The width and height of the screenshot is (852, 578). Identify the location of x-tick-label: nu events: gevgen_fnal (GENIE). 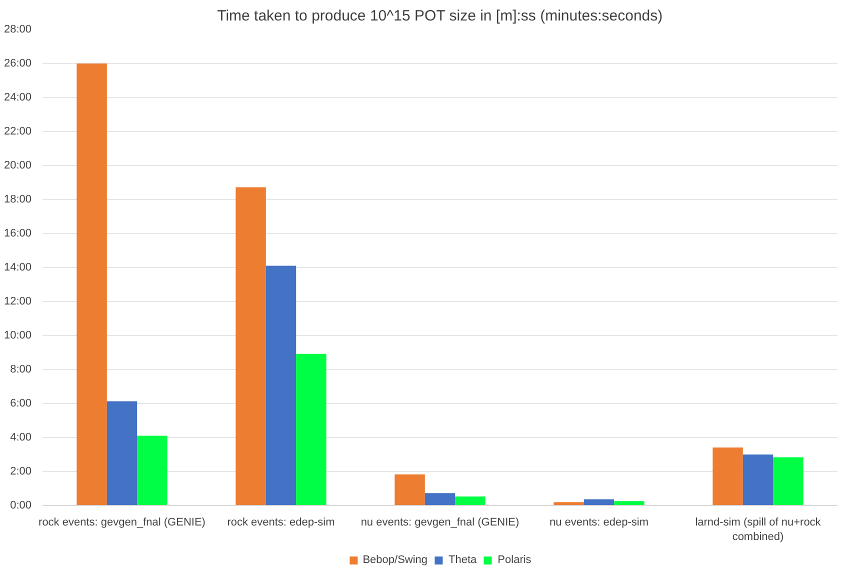
(440, 522).